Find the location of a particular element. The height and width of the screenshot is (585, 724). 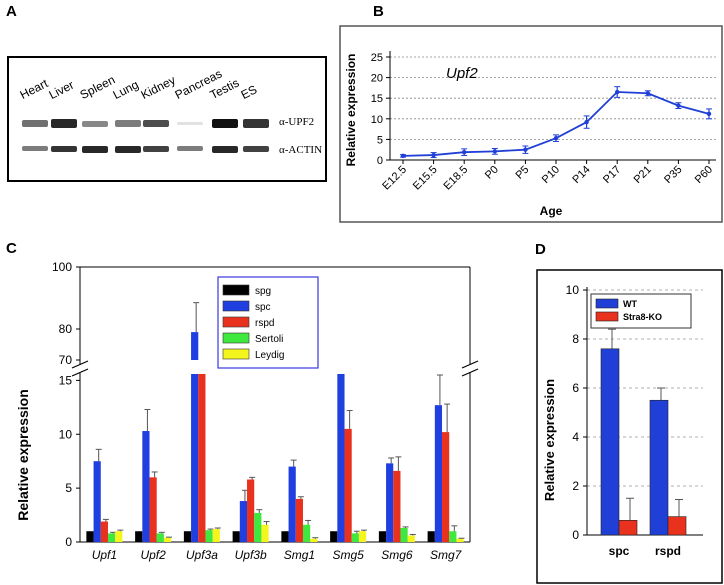

chart-c-xtick-label: Upf2 is located at coordinates (153, 555).